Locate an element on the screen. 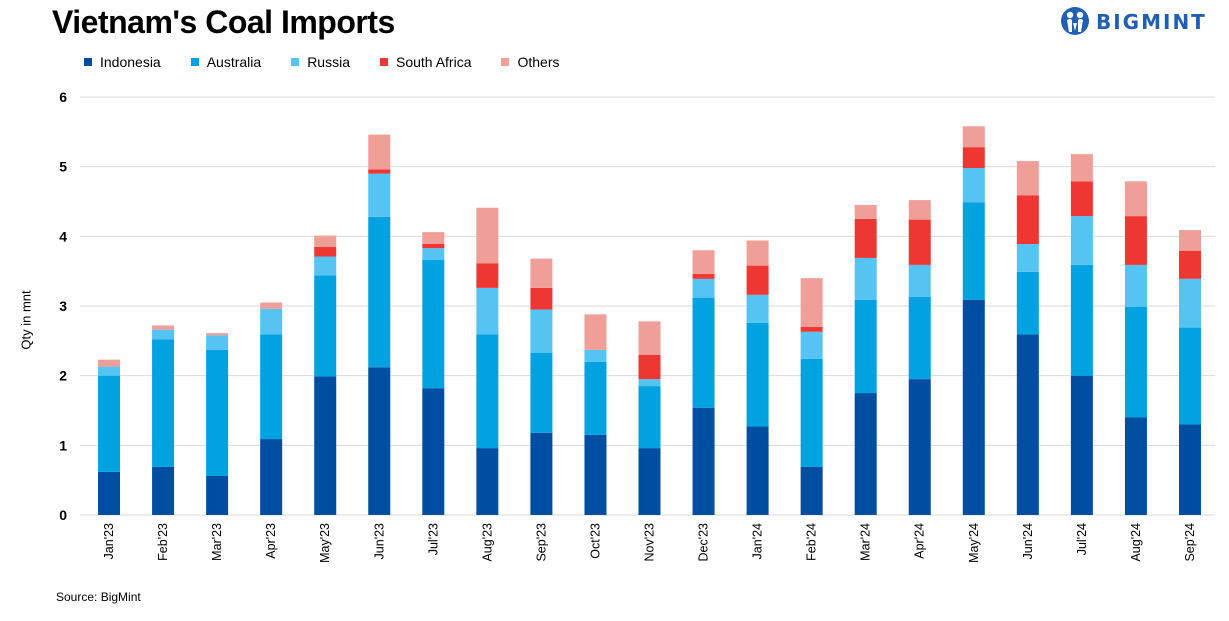 The image size is (1229, 621). legend-label: Others is located at coordinates (538, 62).